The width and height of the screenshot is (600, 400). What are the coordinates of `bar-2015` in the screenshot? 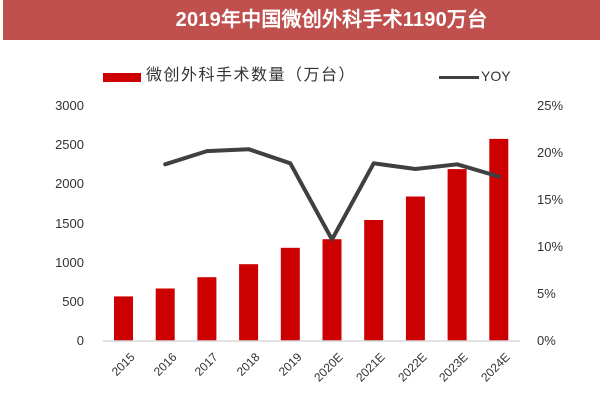 It's located at (123, 318).